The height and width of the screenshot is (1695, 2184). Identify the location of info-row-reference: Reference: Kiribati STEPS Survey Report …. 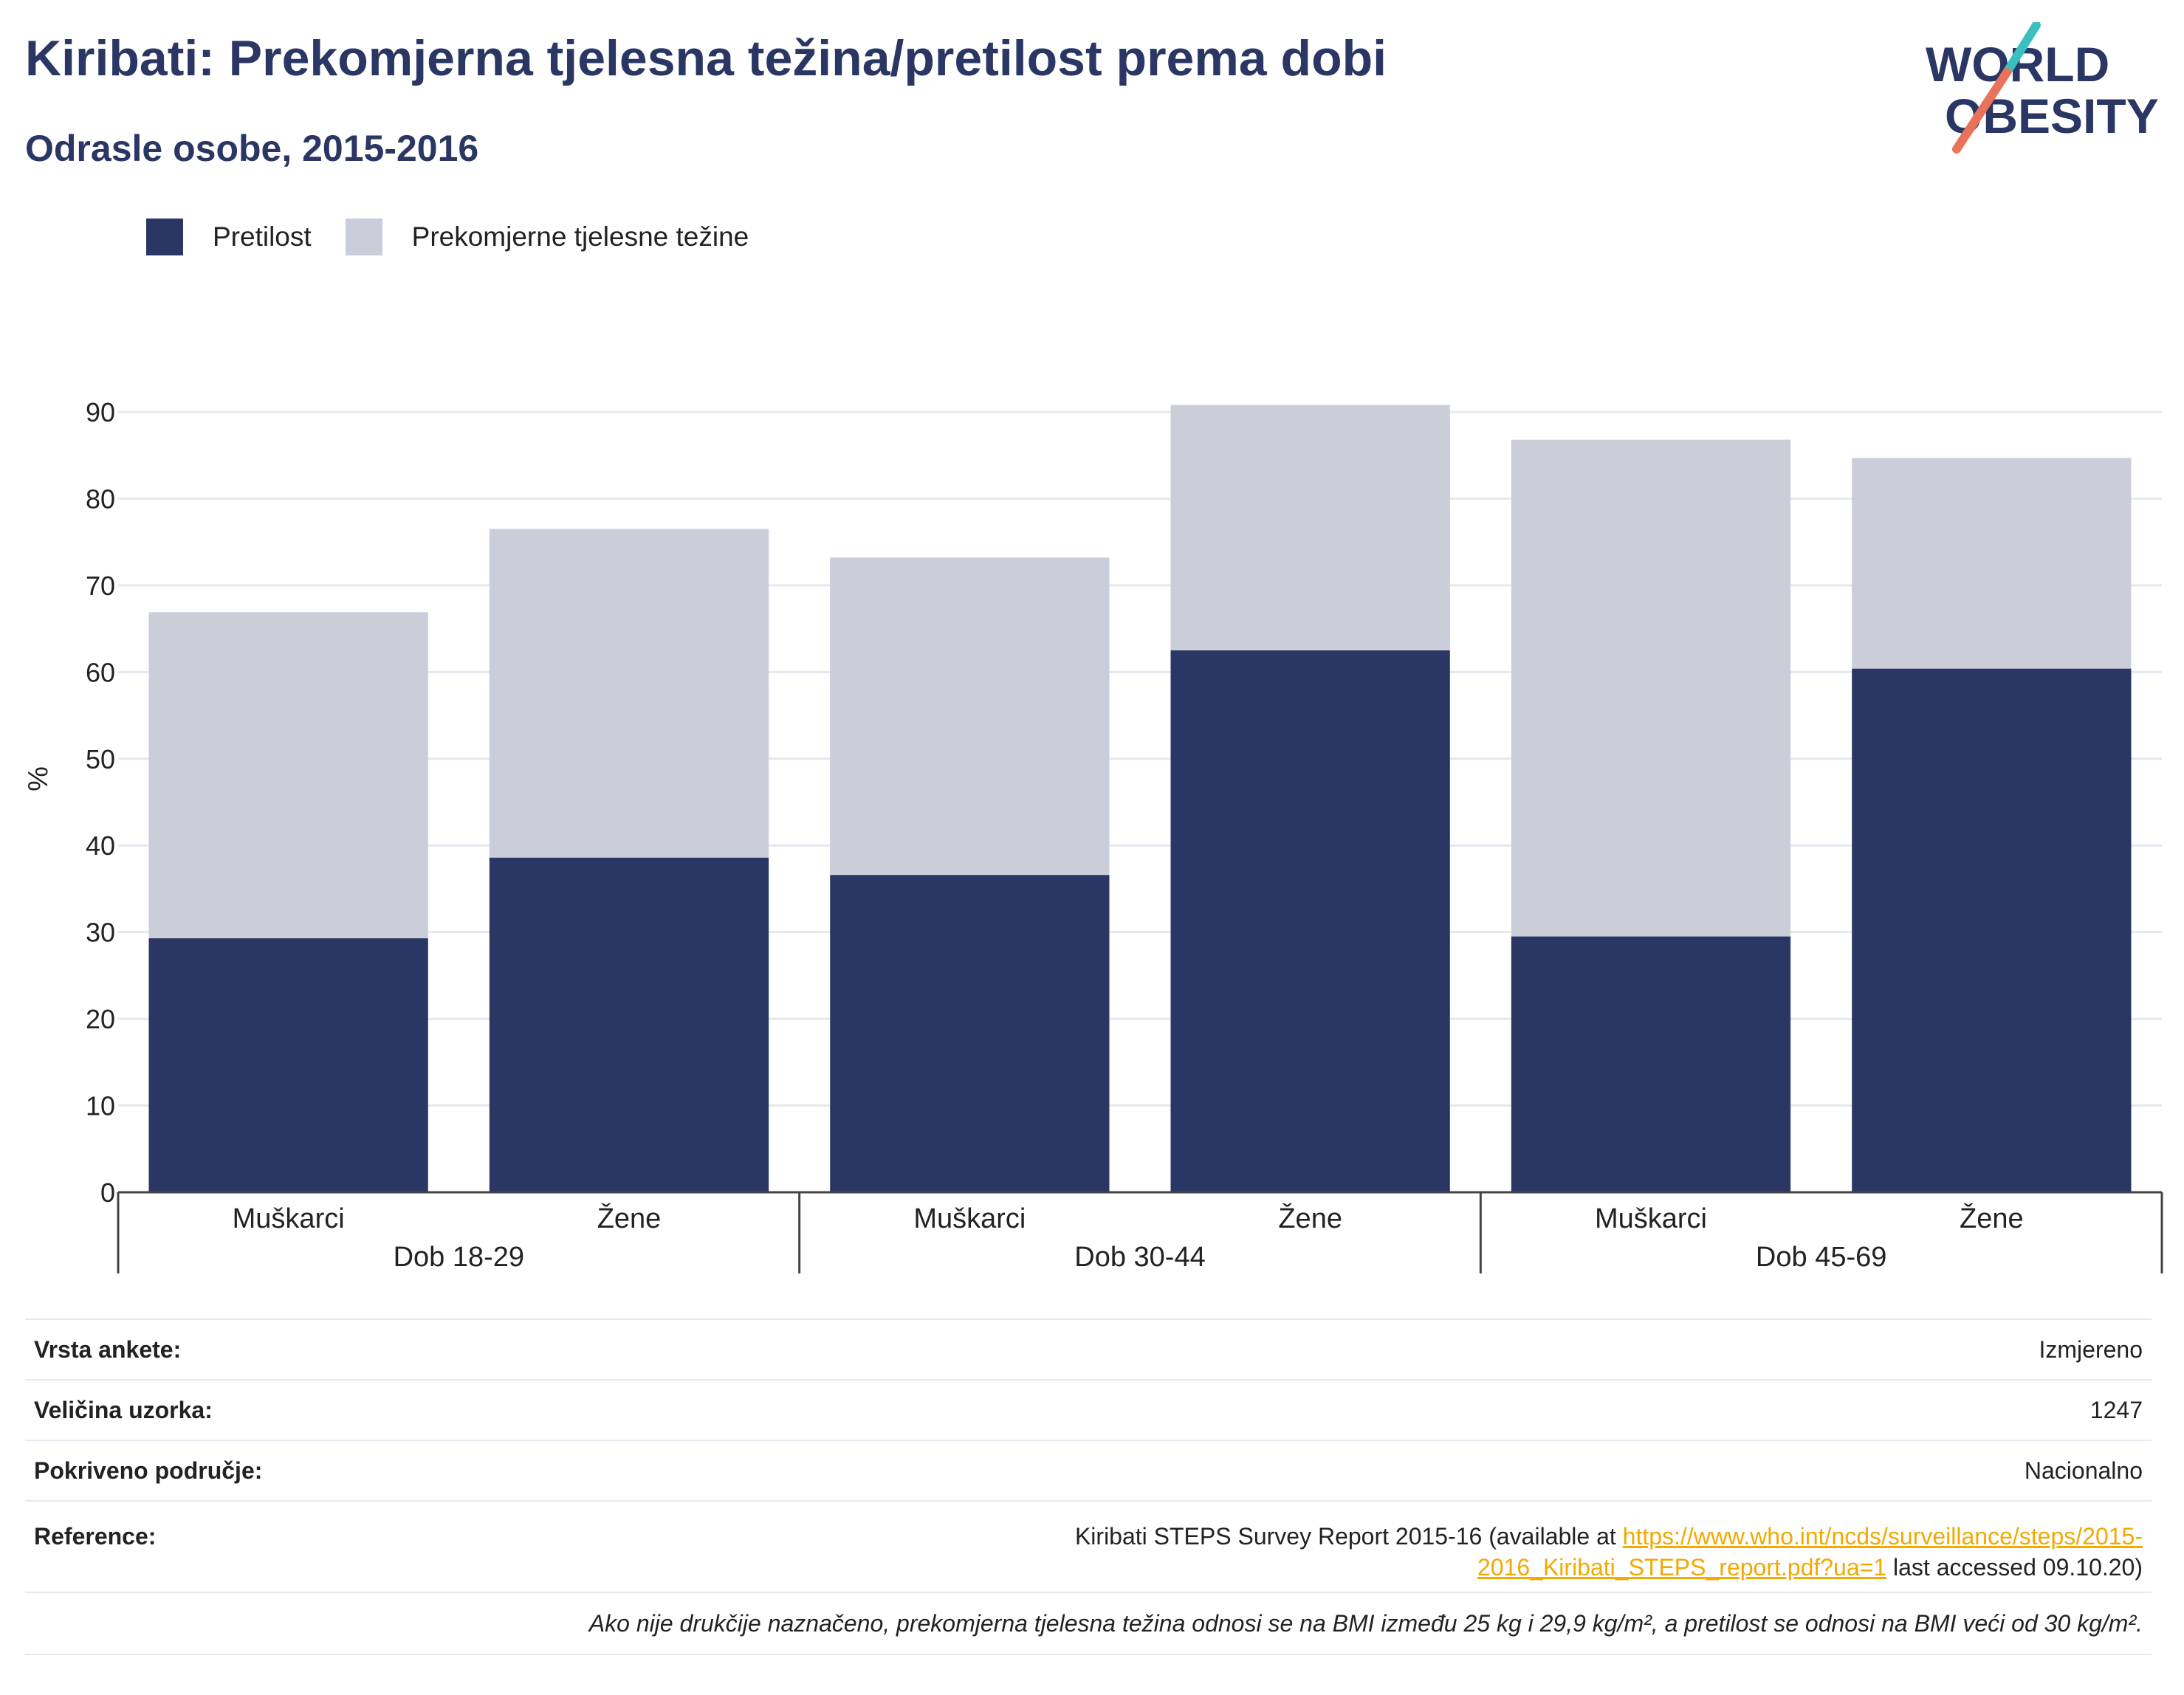
(1089, 1546).